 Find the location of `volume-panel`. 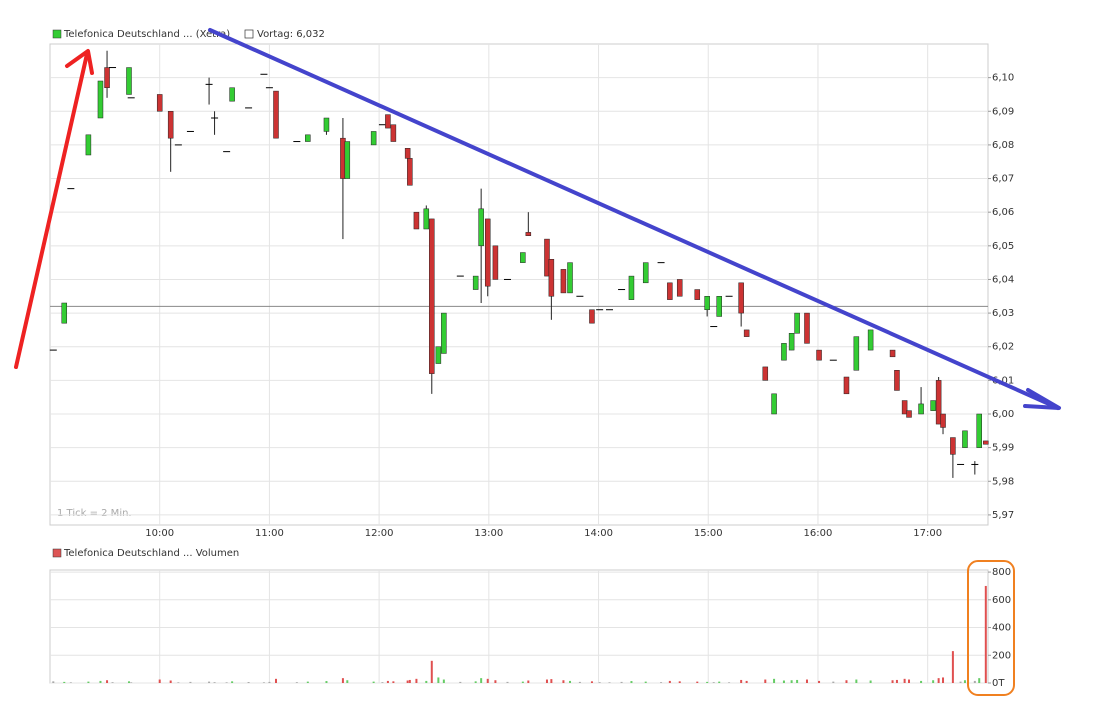

volume-panel is located at coordinates (519, 626).